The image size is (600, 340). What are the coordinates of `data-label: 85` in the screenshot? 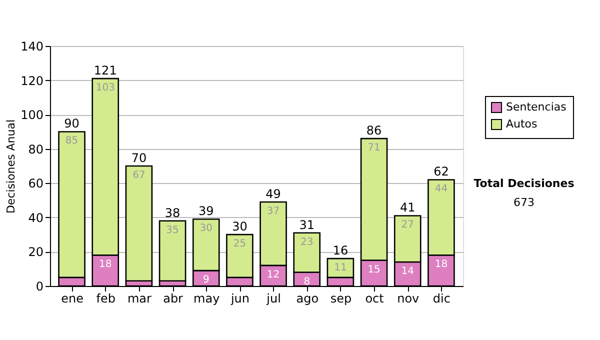 It's located at (71, 141).